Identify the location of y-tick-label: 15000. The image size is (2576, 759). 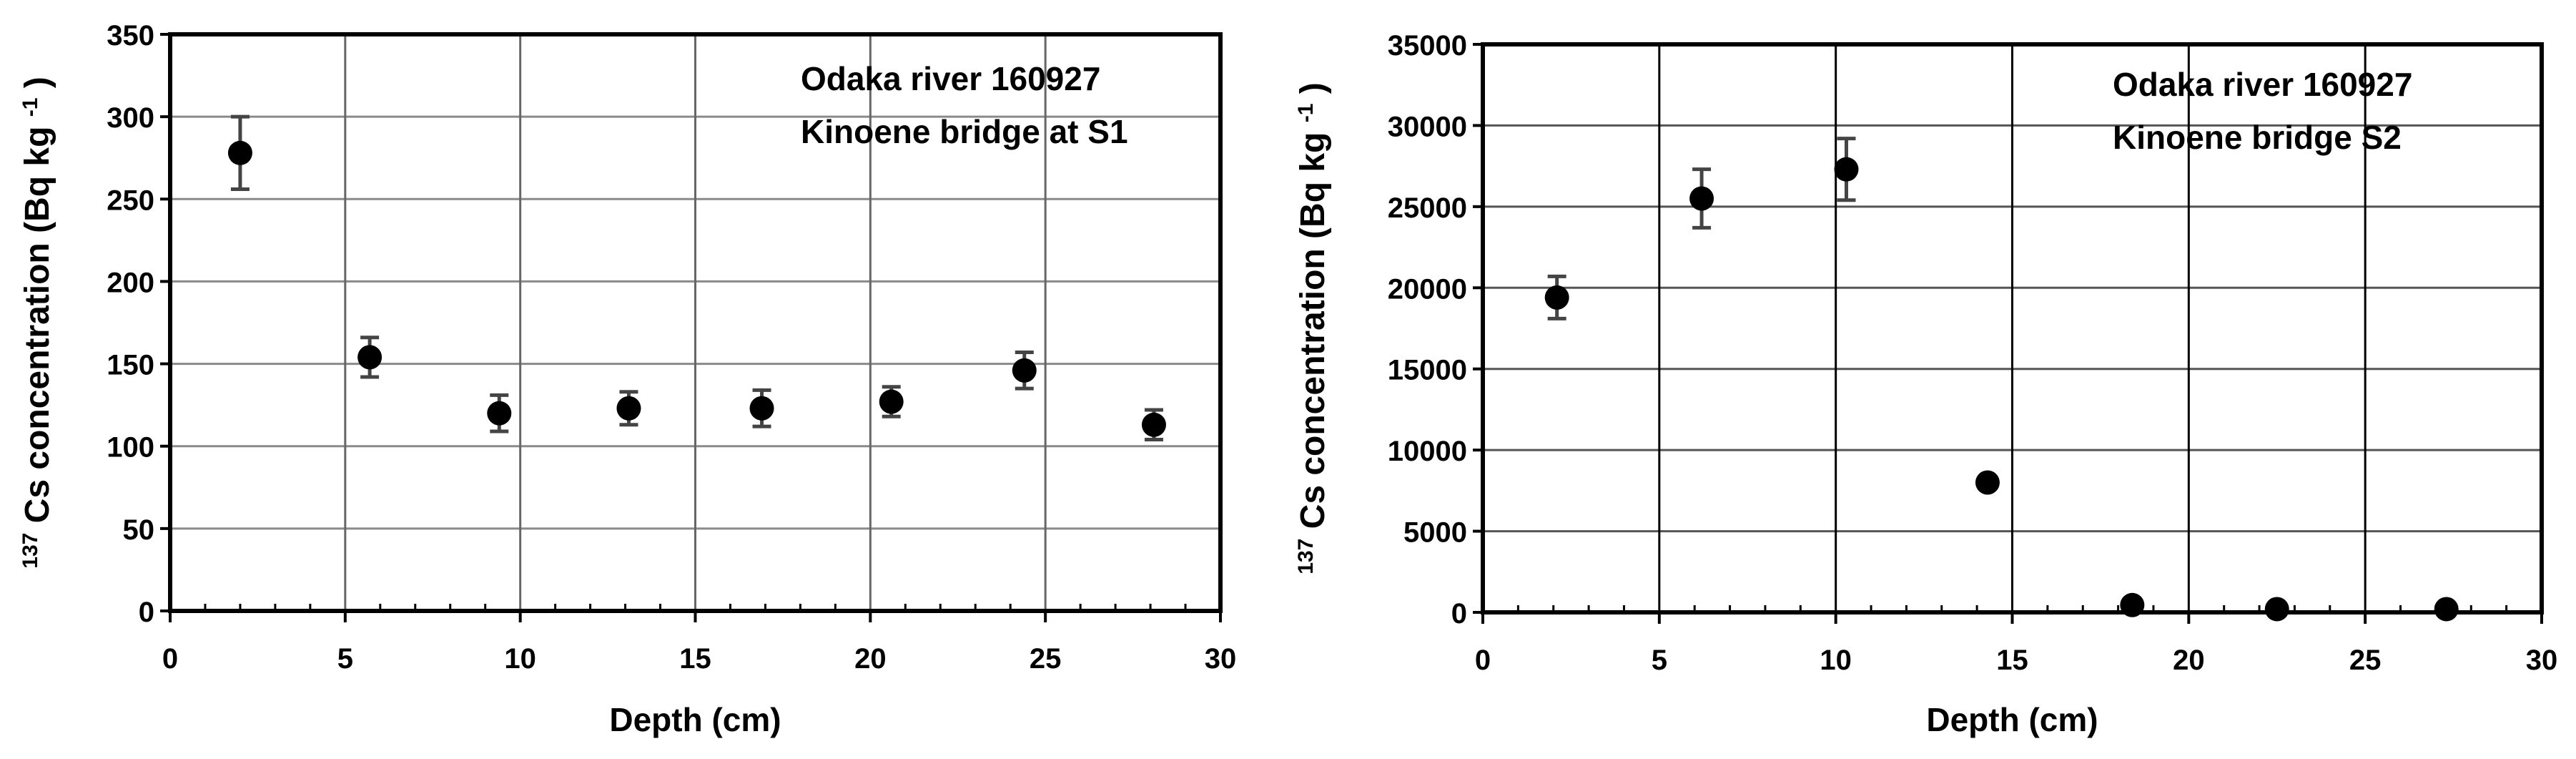
(1427, 371).